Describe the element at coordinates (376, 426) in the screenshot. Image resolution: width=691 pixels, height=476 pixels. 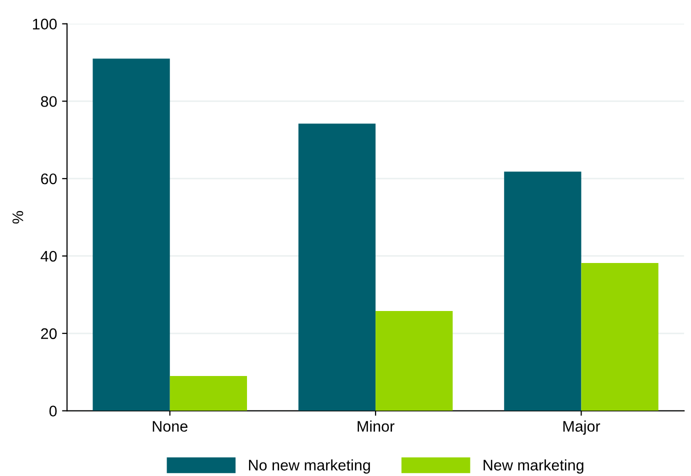
I see `x-tick-label: Minor` at that location.